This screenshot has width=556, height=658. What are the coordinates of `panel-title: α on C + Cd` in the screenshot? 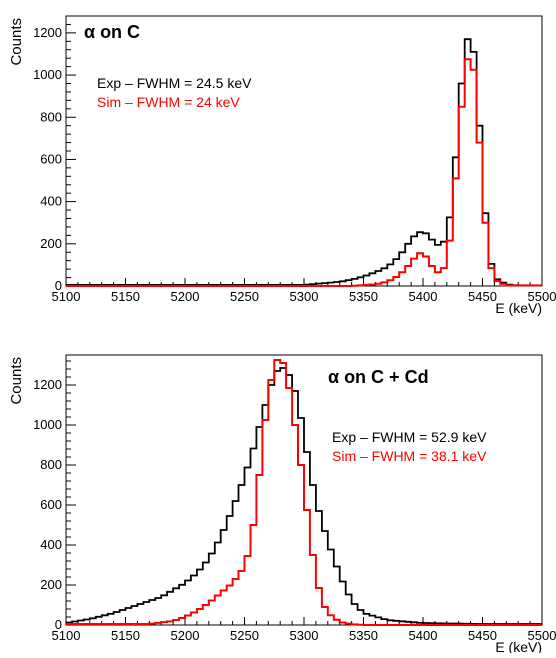 It's located at (378, 377).